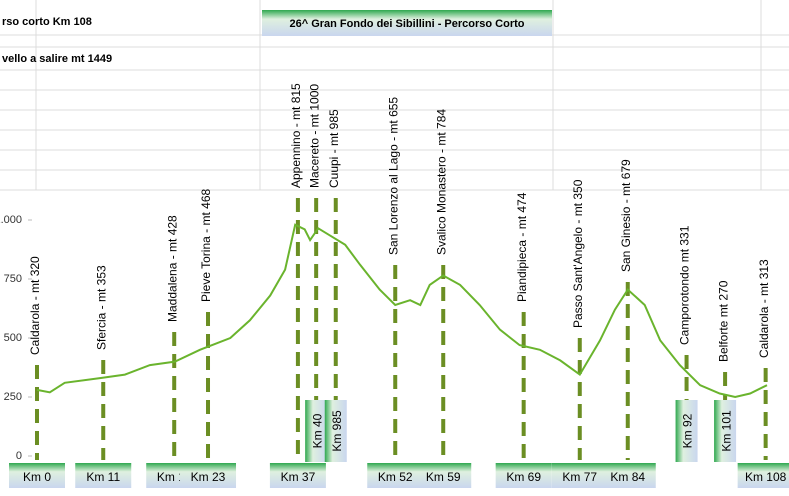  I want to click on km-label: Km 11, so click(103, 477).